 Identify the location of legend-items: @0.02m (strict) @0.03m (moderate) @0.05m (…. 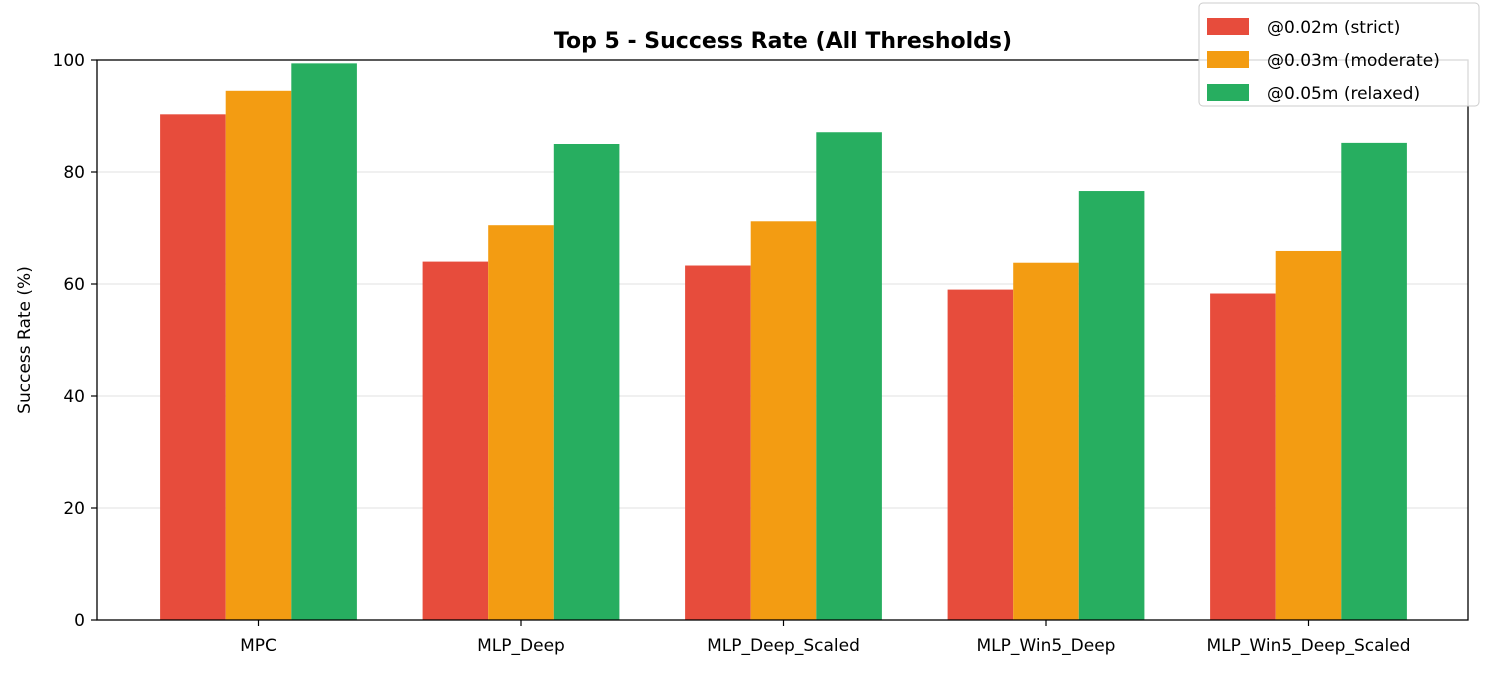
(1323, 61).